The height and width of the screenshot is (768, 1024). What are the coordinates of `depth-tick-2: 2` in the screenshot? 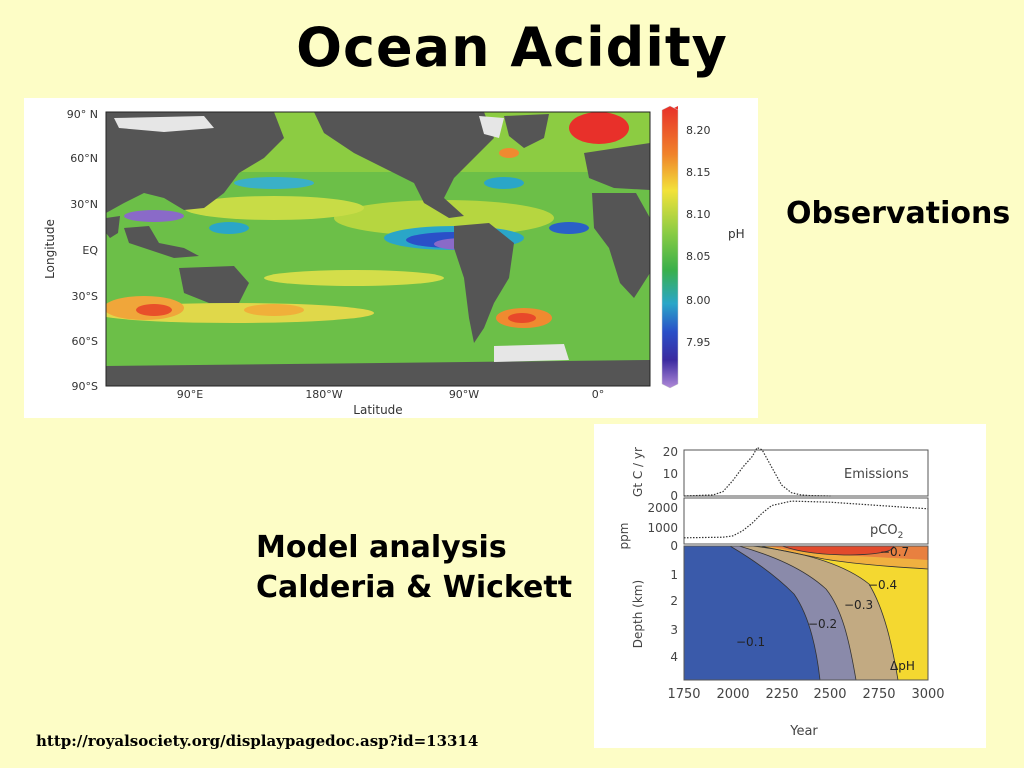 It's located at (674, 601).